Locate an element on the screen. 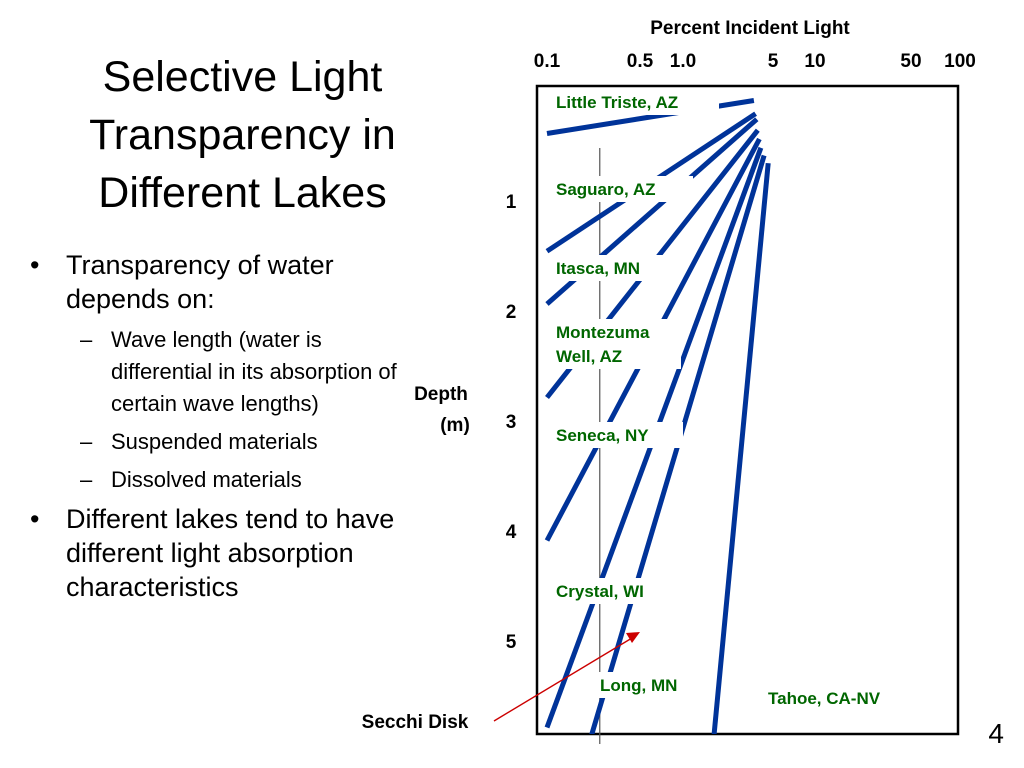  y-tick-label: 4 is located at coordinates (511, 532).